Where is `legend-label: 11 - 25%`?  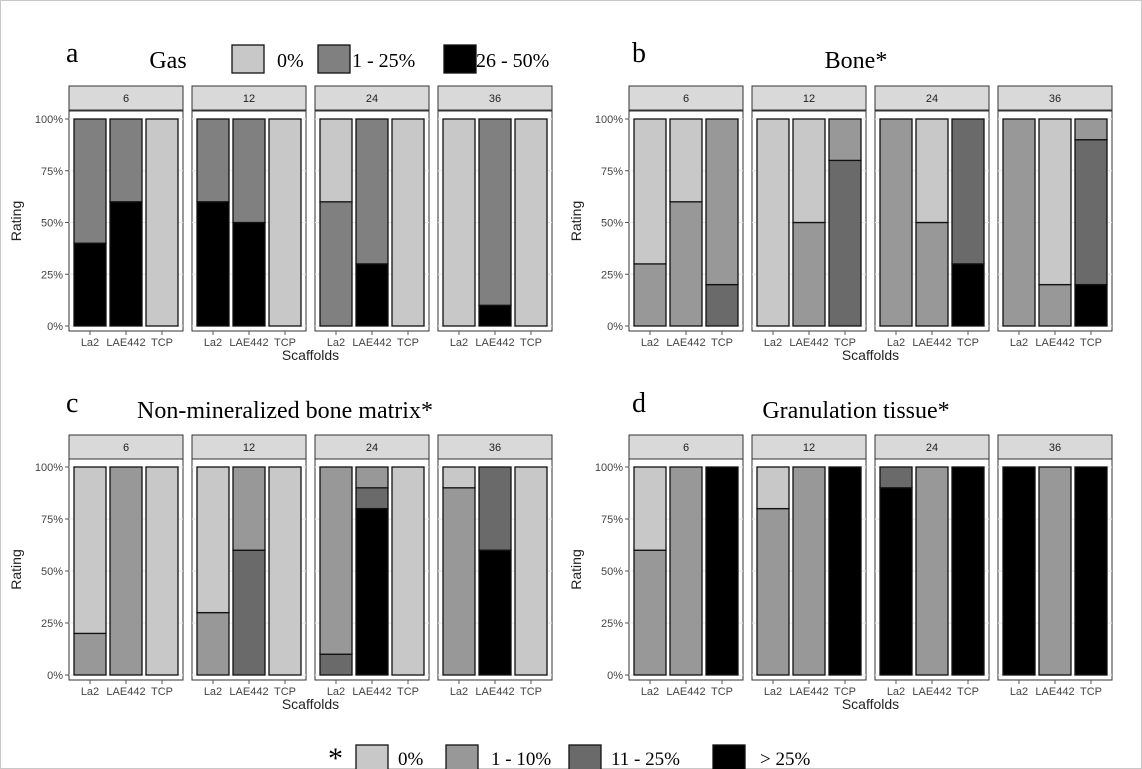
legend-label: 11 - 25% is located at coordinates (645, 759).